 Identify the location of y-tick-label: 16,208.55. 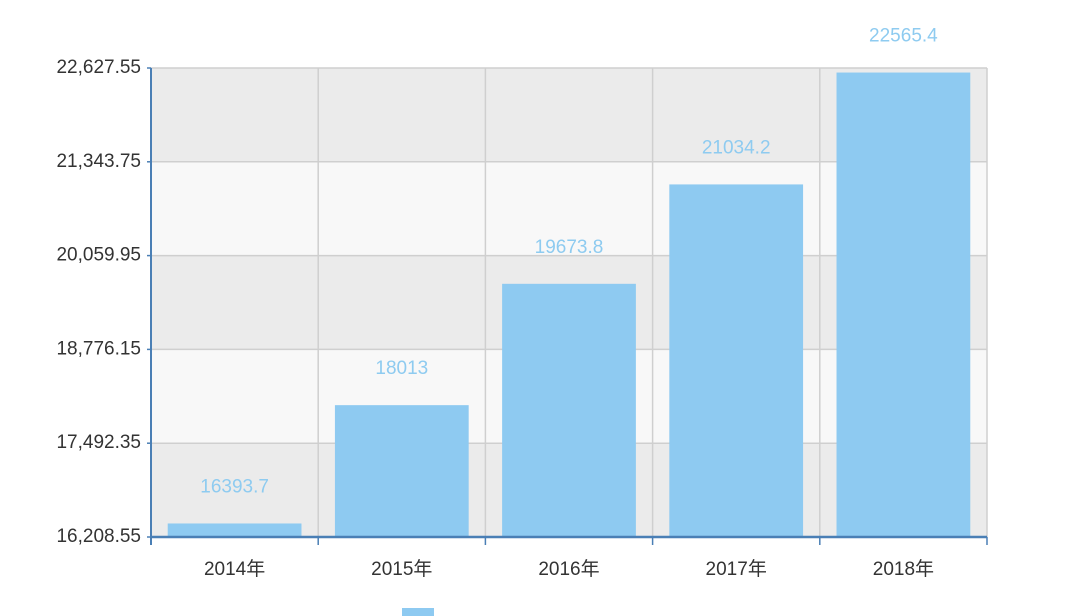
(98, 536).